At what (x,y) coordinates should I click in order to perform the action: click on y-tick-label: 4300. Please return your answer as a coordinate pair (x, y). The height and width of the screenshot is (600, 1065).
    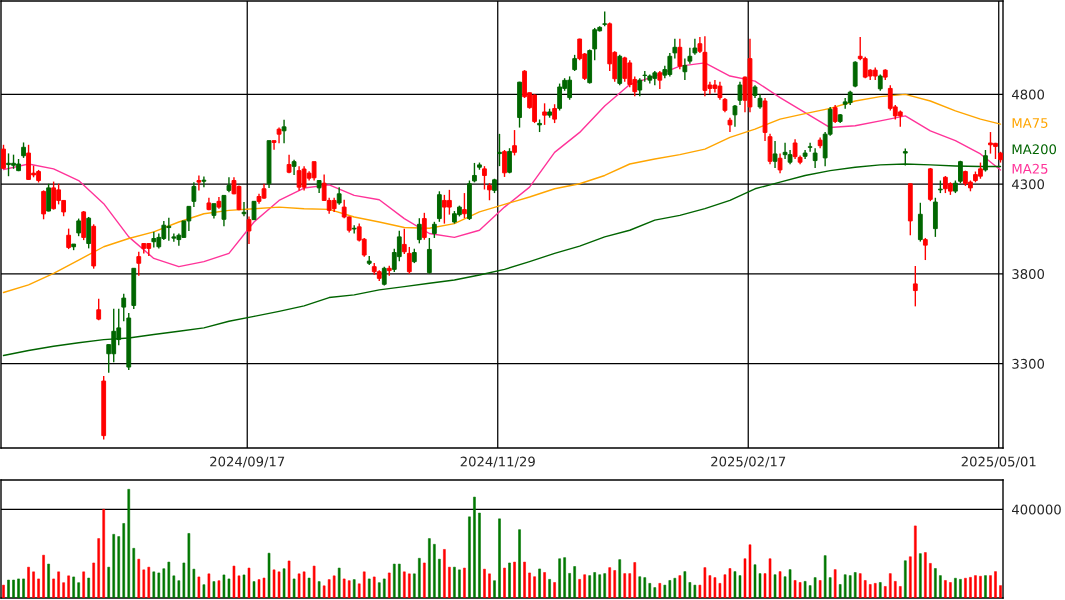
    Looking at the image, I should click on (1028, 184).